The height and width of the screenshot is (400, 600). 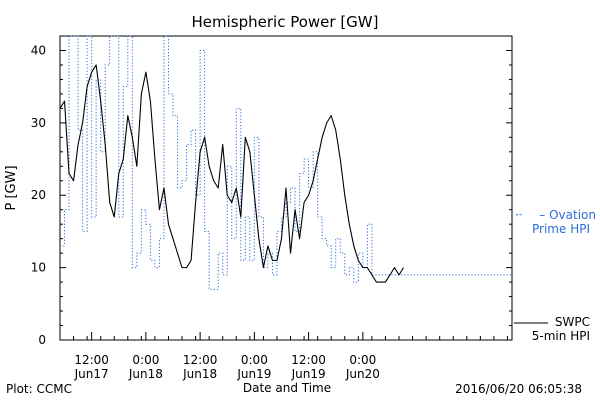 What do you see at coordinates (567, 215) in the screenshot?
I see `ovation-legend-line1: – Ovation` at bounding box center [567, 215].